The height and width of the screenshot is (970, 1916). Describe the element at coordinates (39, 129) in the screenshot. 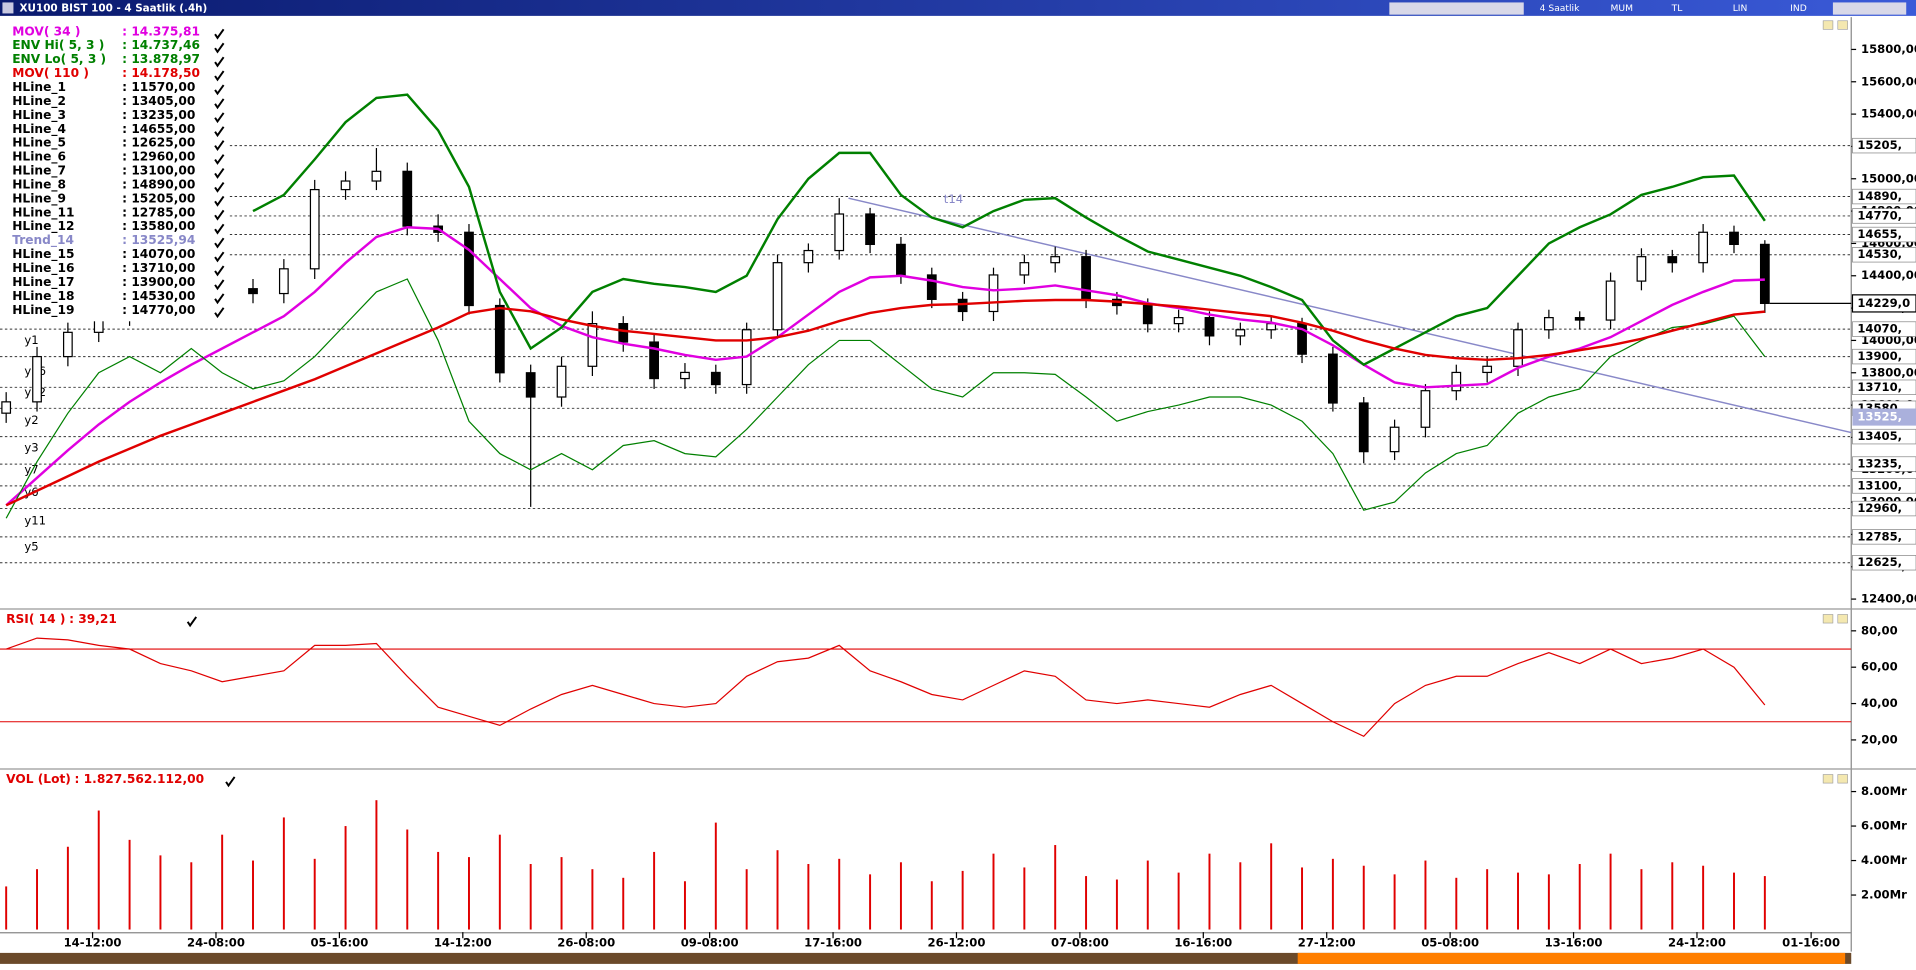

I see `legend-name: HLine_4` at that location.